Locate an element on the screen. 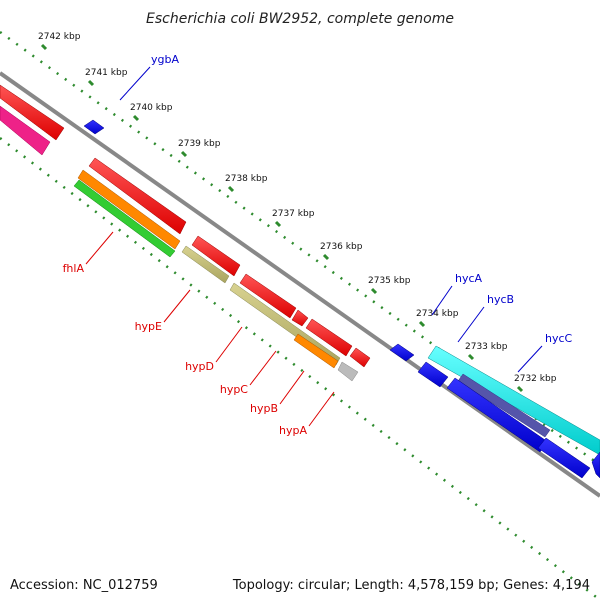  ygbA-cds is located at coordinates (94, 127).